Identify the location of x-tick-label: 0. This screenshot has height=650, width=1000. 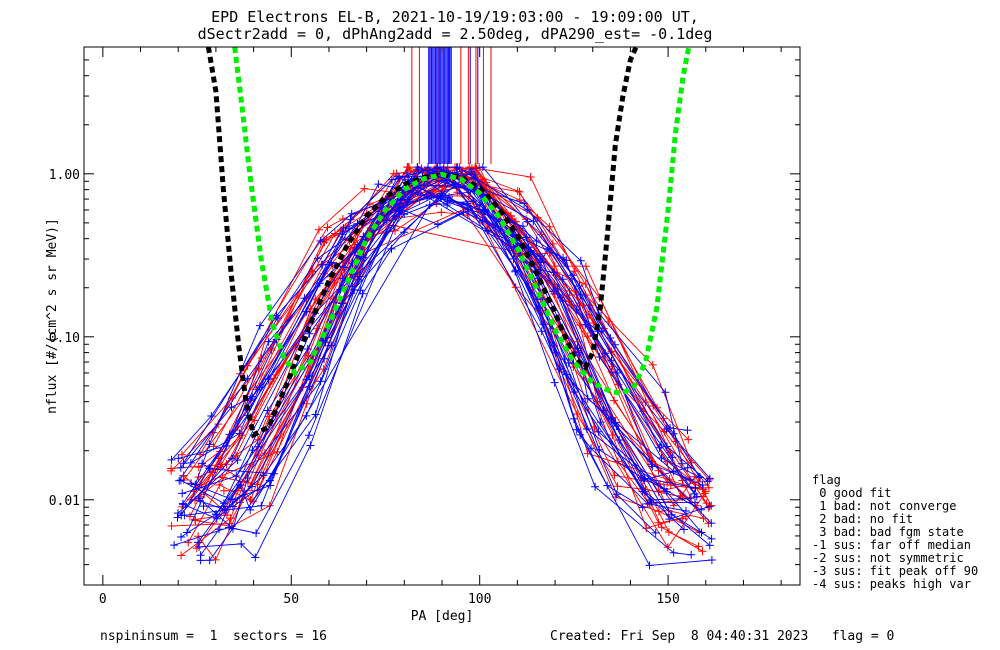
(103, 599).